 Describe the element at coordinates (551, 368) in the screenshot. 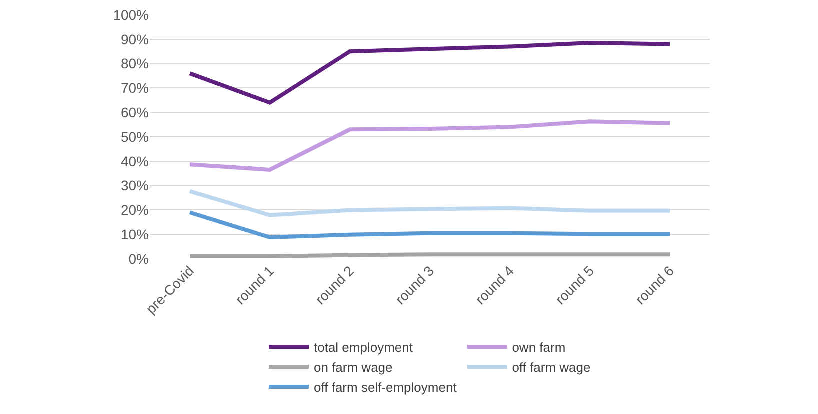

I see `legend-label: off farm wage` at that location.